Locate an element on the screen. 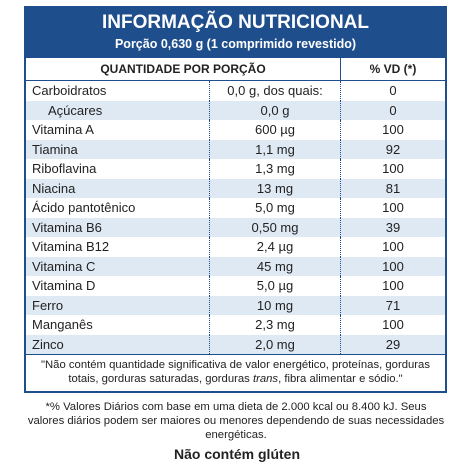  note-text: trans is located at coordinates (265, 379).